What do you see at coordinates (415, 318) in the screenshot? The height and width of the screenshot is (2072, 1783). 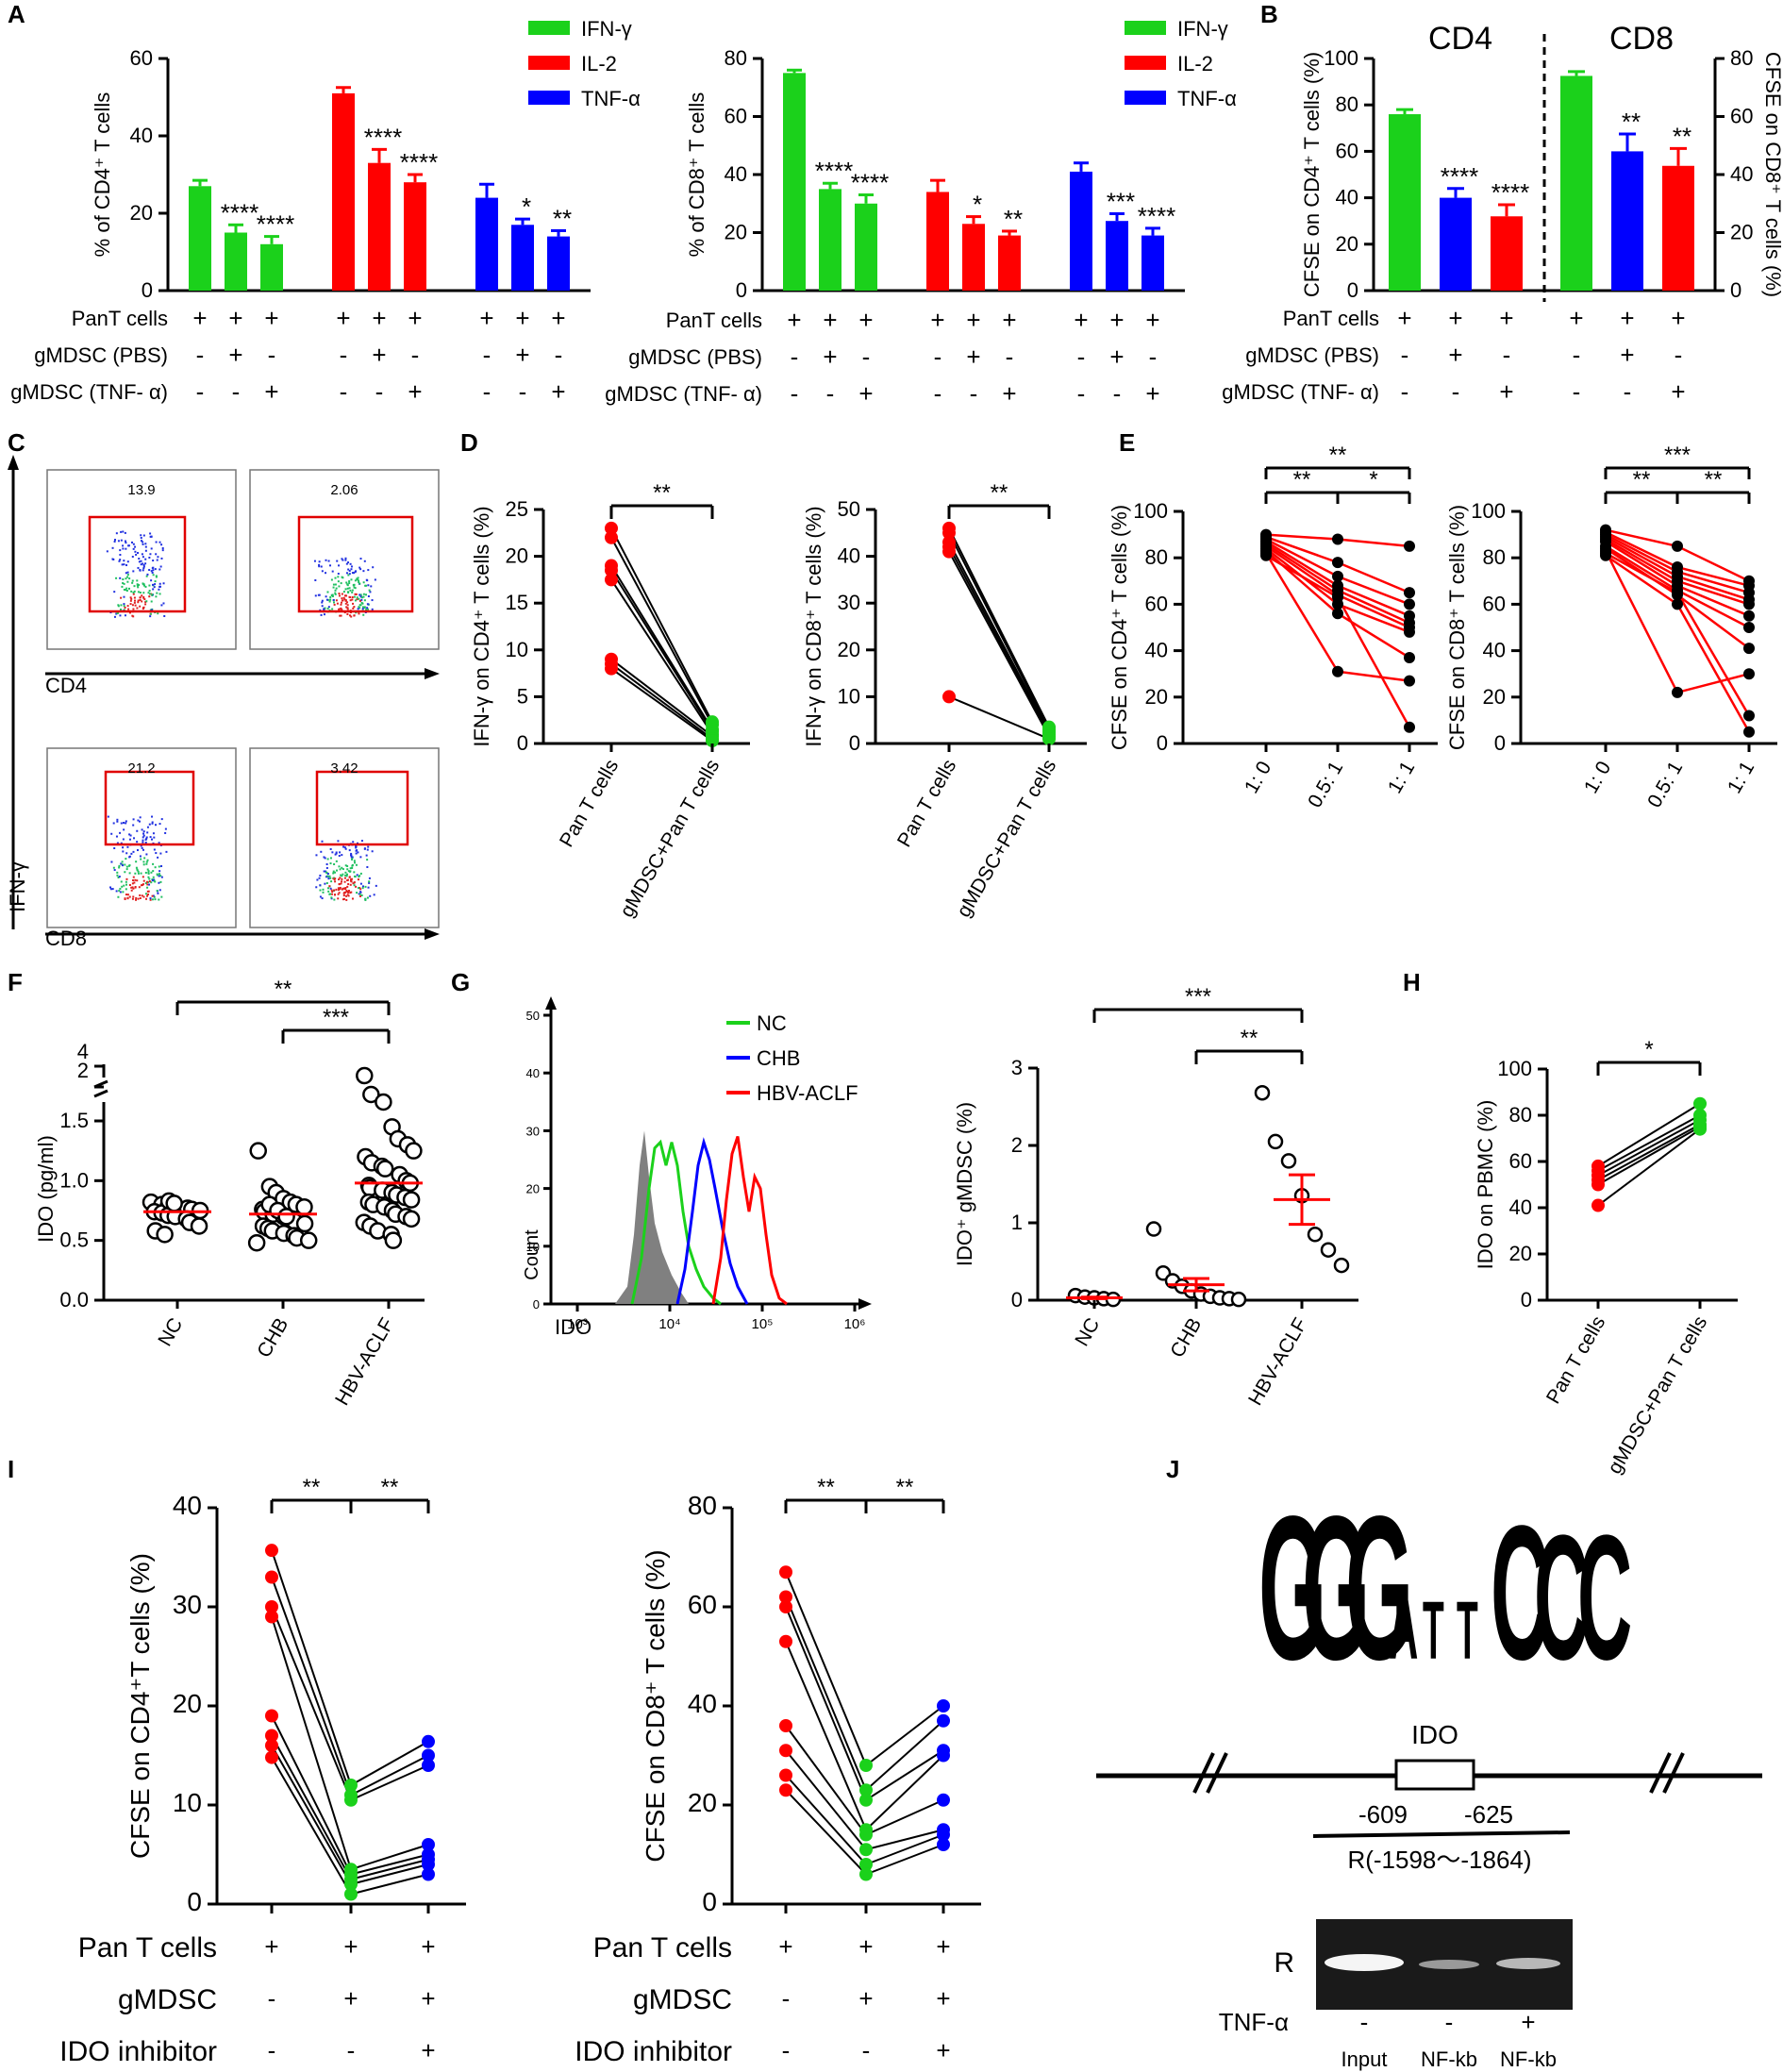 I see `A-left-condition-sign: +` at bounding box center [415, 318].